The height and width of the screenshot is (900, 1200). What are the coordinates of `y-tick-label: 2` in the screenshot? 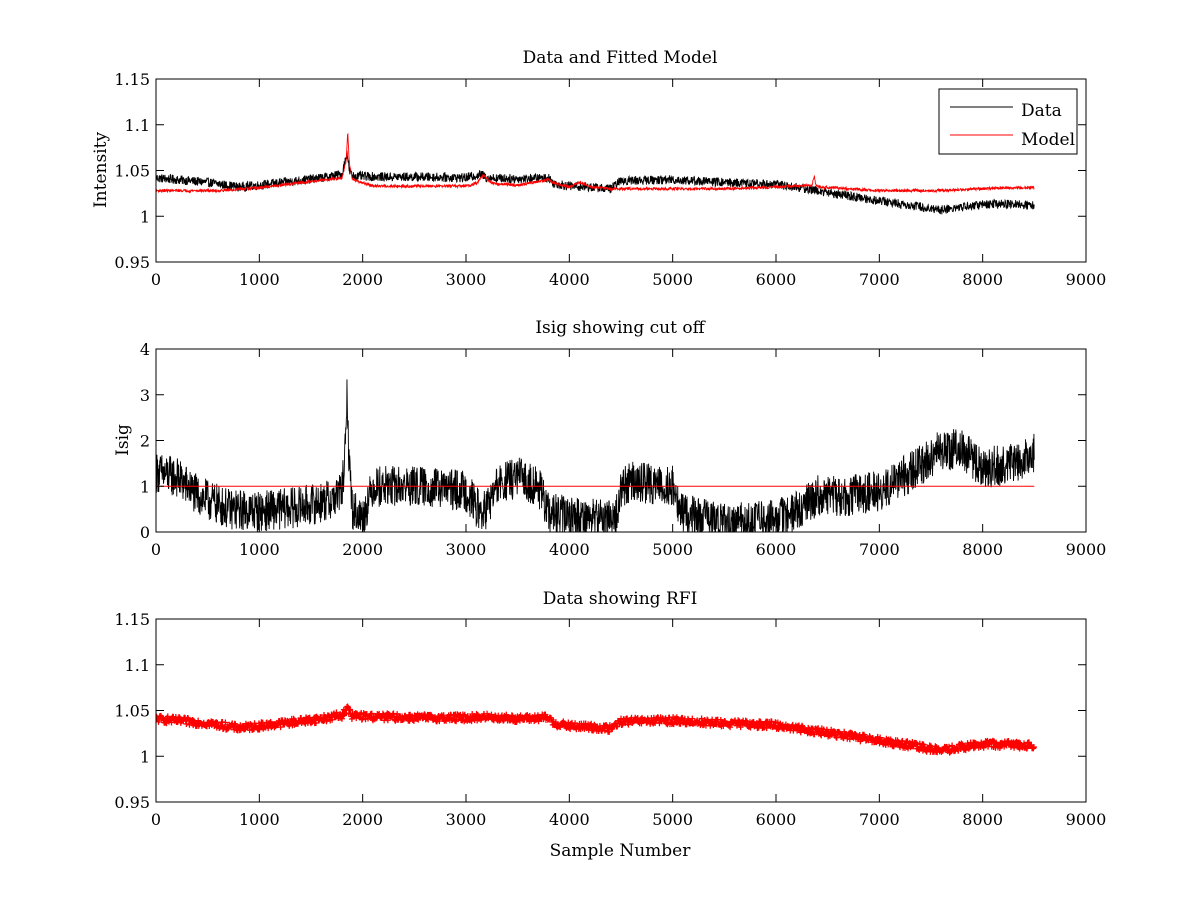 It's located at (145, 441).